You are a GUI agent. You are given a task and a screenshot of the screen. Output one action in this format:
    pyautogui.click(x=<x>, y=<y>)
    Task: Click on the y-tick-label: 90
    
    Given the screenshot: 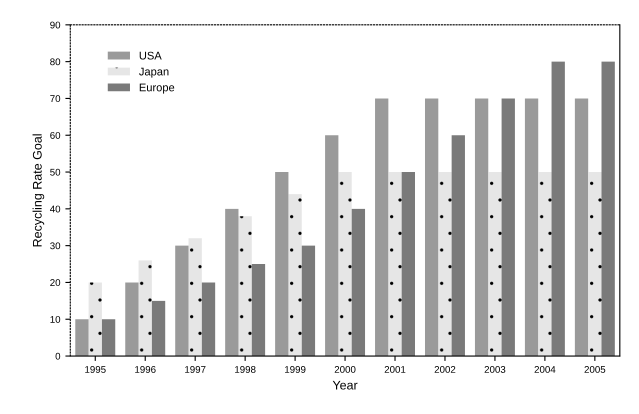 What is the action you would take?
    pyautogui.click(x=55, y=25)
    